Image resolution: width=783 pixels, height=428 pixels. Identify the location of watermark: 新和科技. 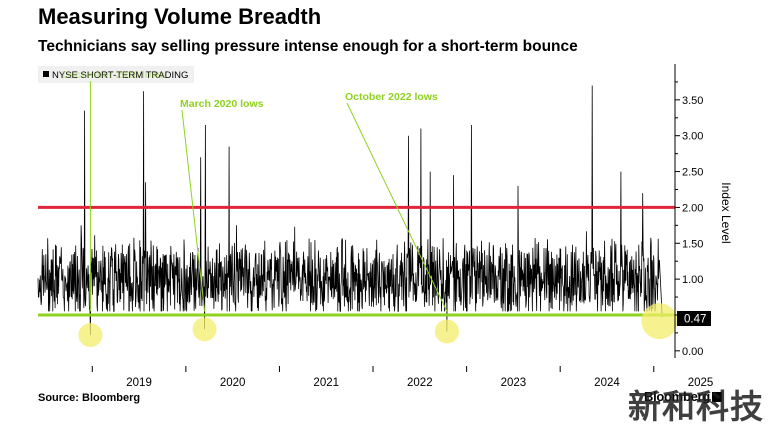
(696, 406).